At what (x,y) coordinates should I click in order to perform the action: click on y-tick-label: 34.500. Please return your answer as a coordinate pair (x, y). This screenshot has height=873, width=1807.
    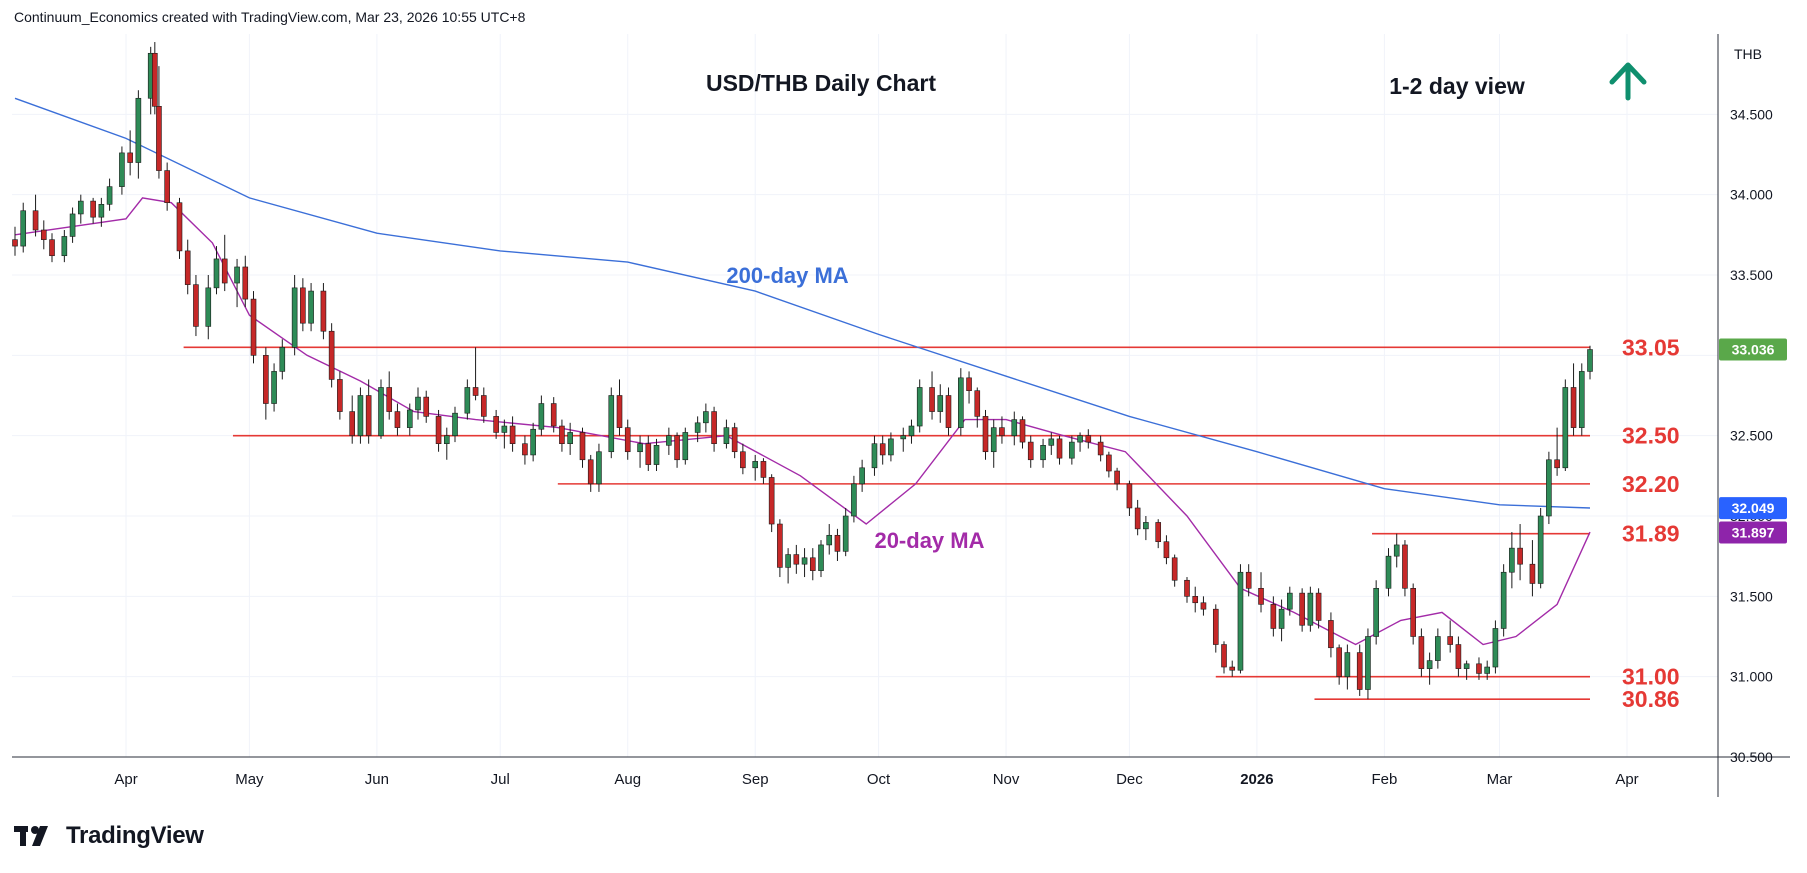
    Looking at the image, I should click on (1751, 114).